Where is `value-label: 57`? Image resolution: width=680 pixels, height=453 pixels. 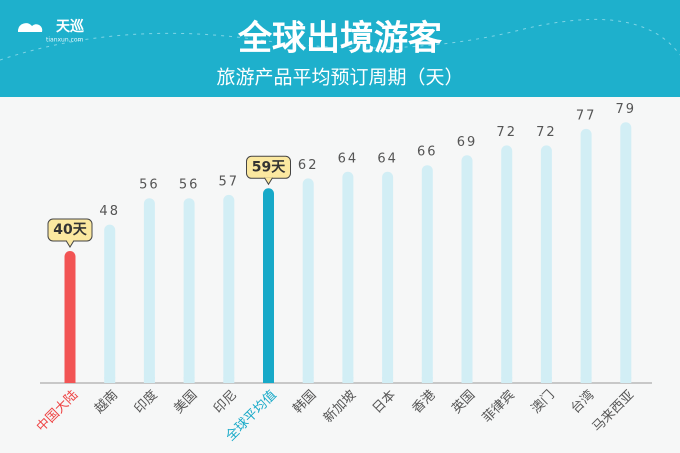 value-label: 57 is located at coordinates (229, 181).